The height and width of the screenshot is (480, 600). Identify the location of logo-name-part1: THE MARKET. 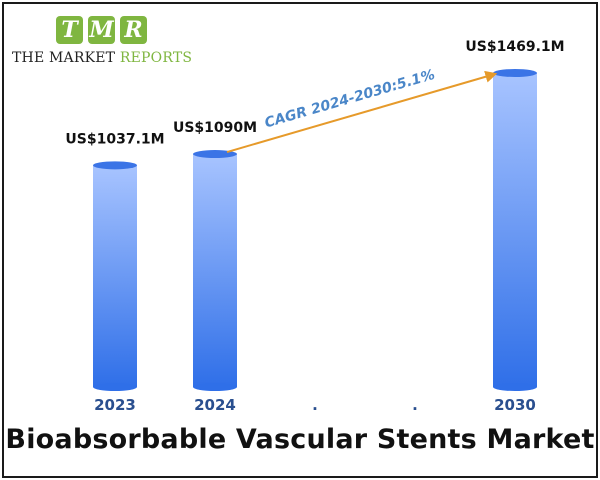
(64, 58).